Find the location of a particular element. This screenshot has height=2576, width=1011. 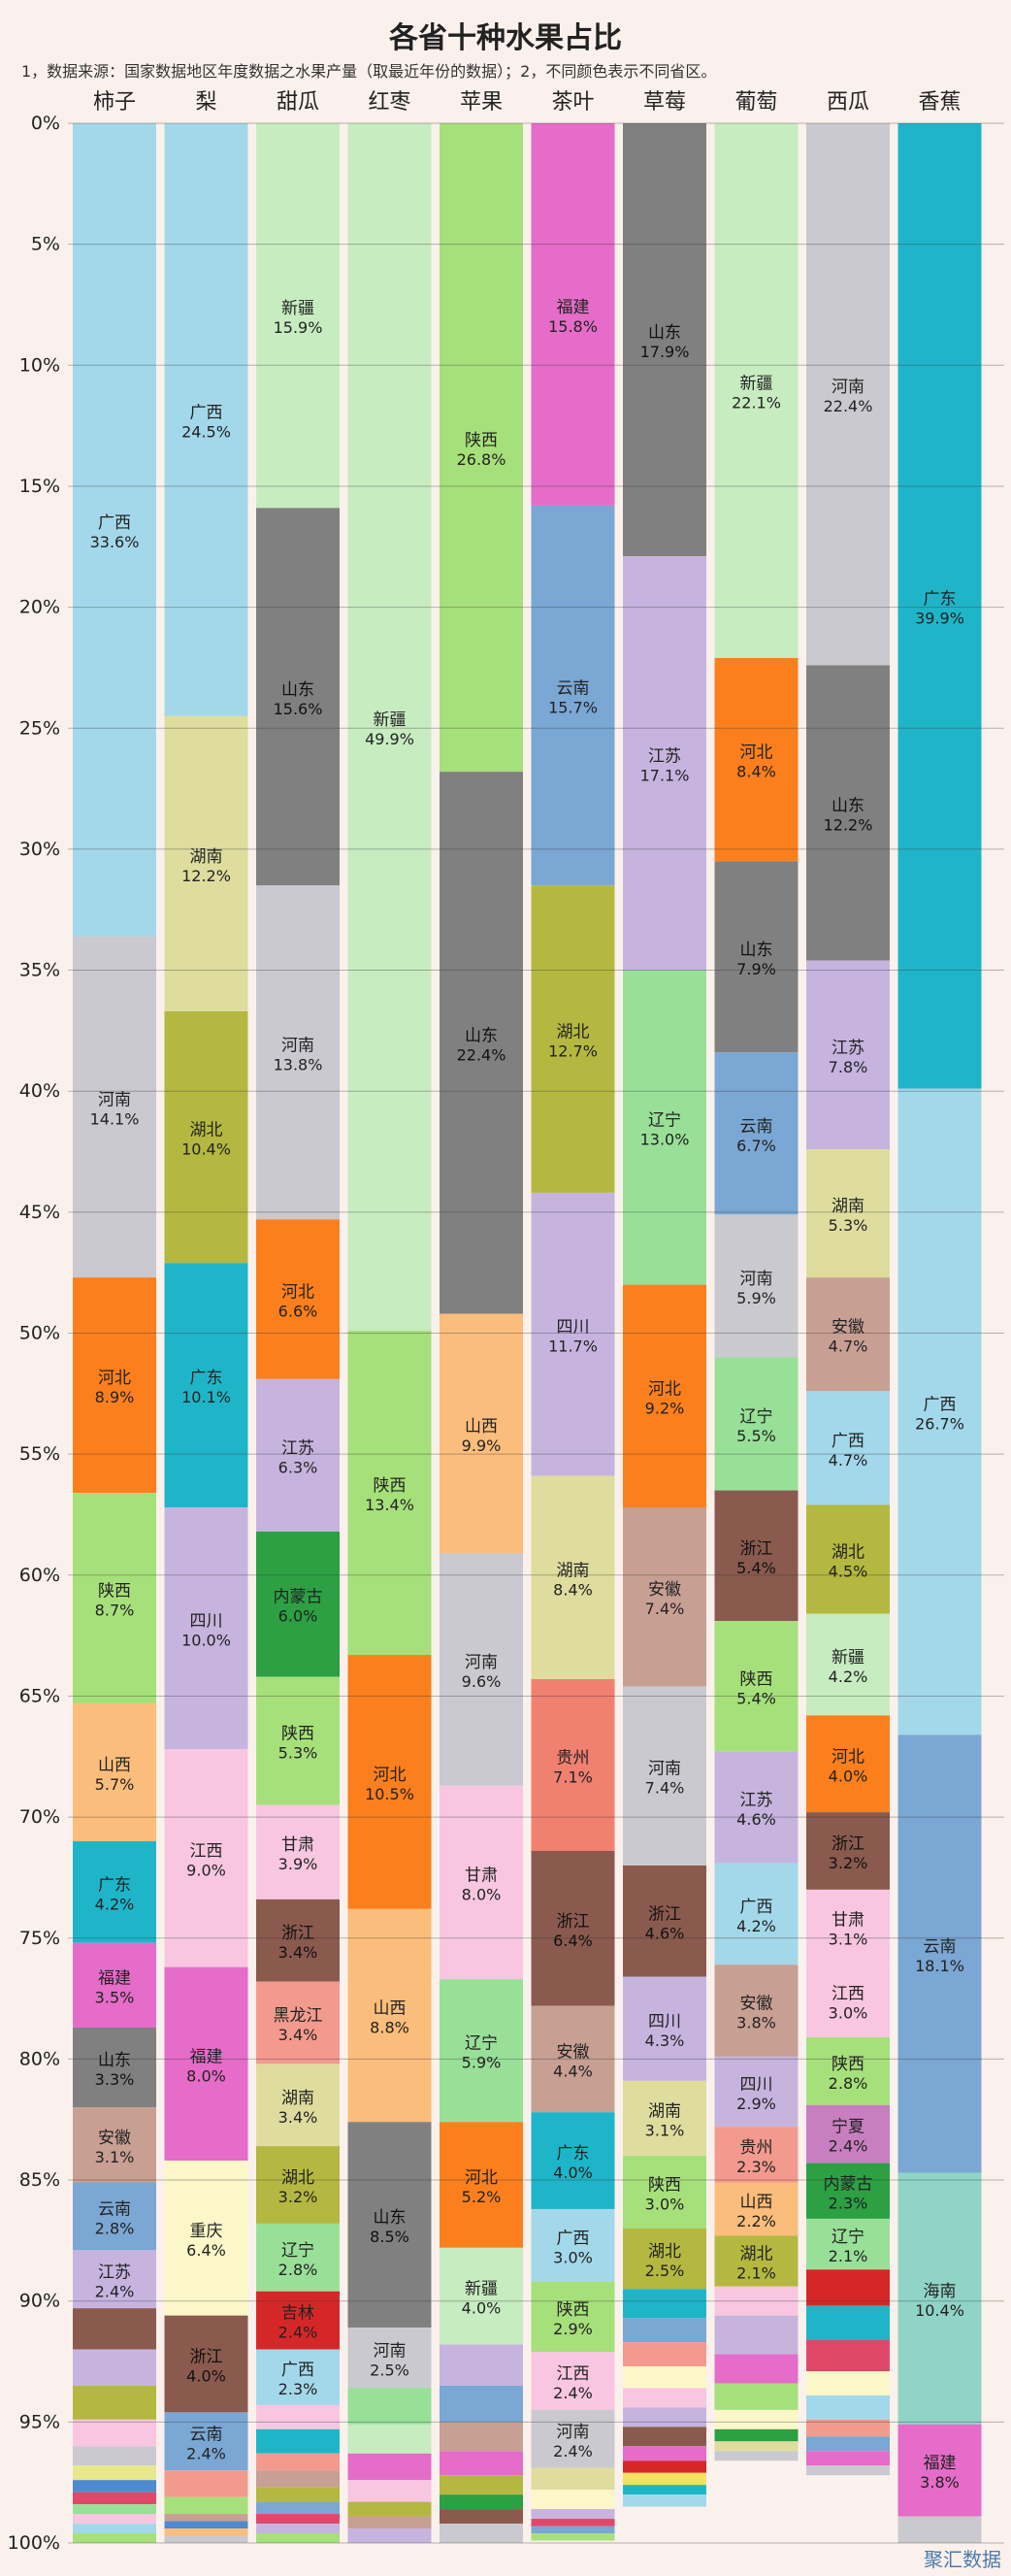

segment-value: 11.7% is located at coordinates (573, 1347).